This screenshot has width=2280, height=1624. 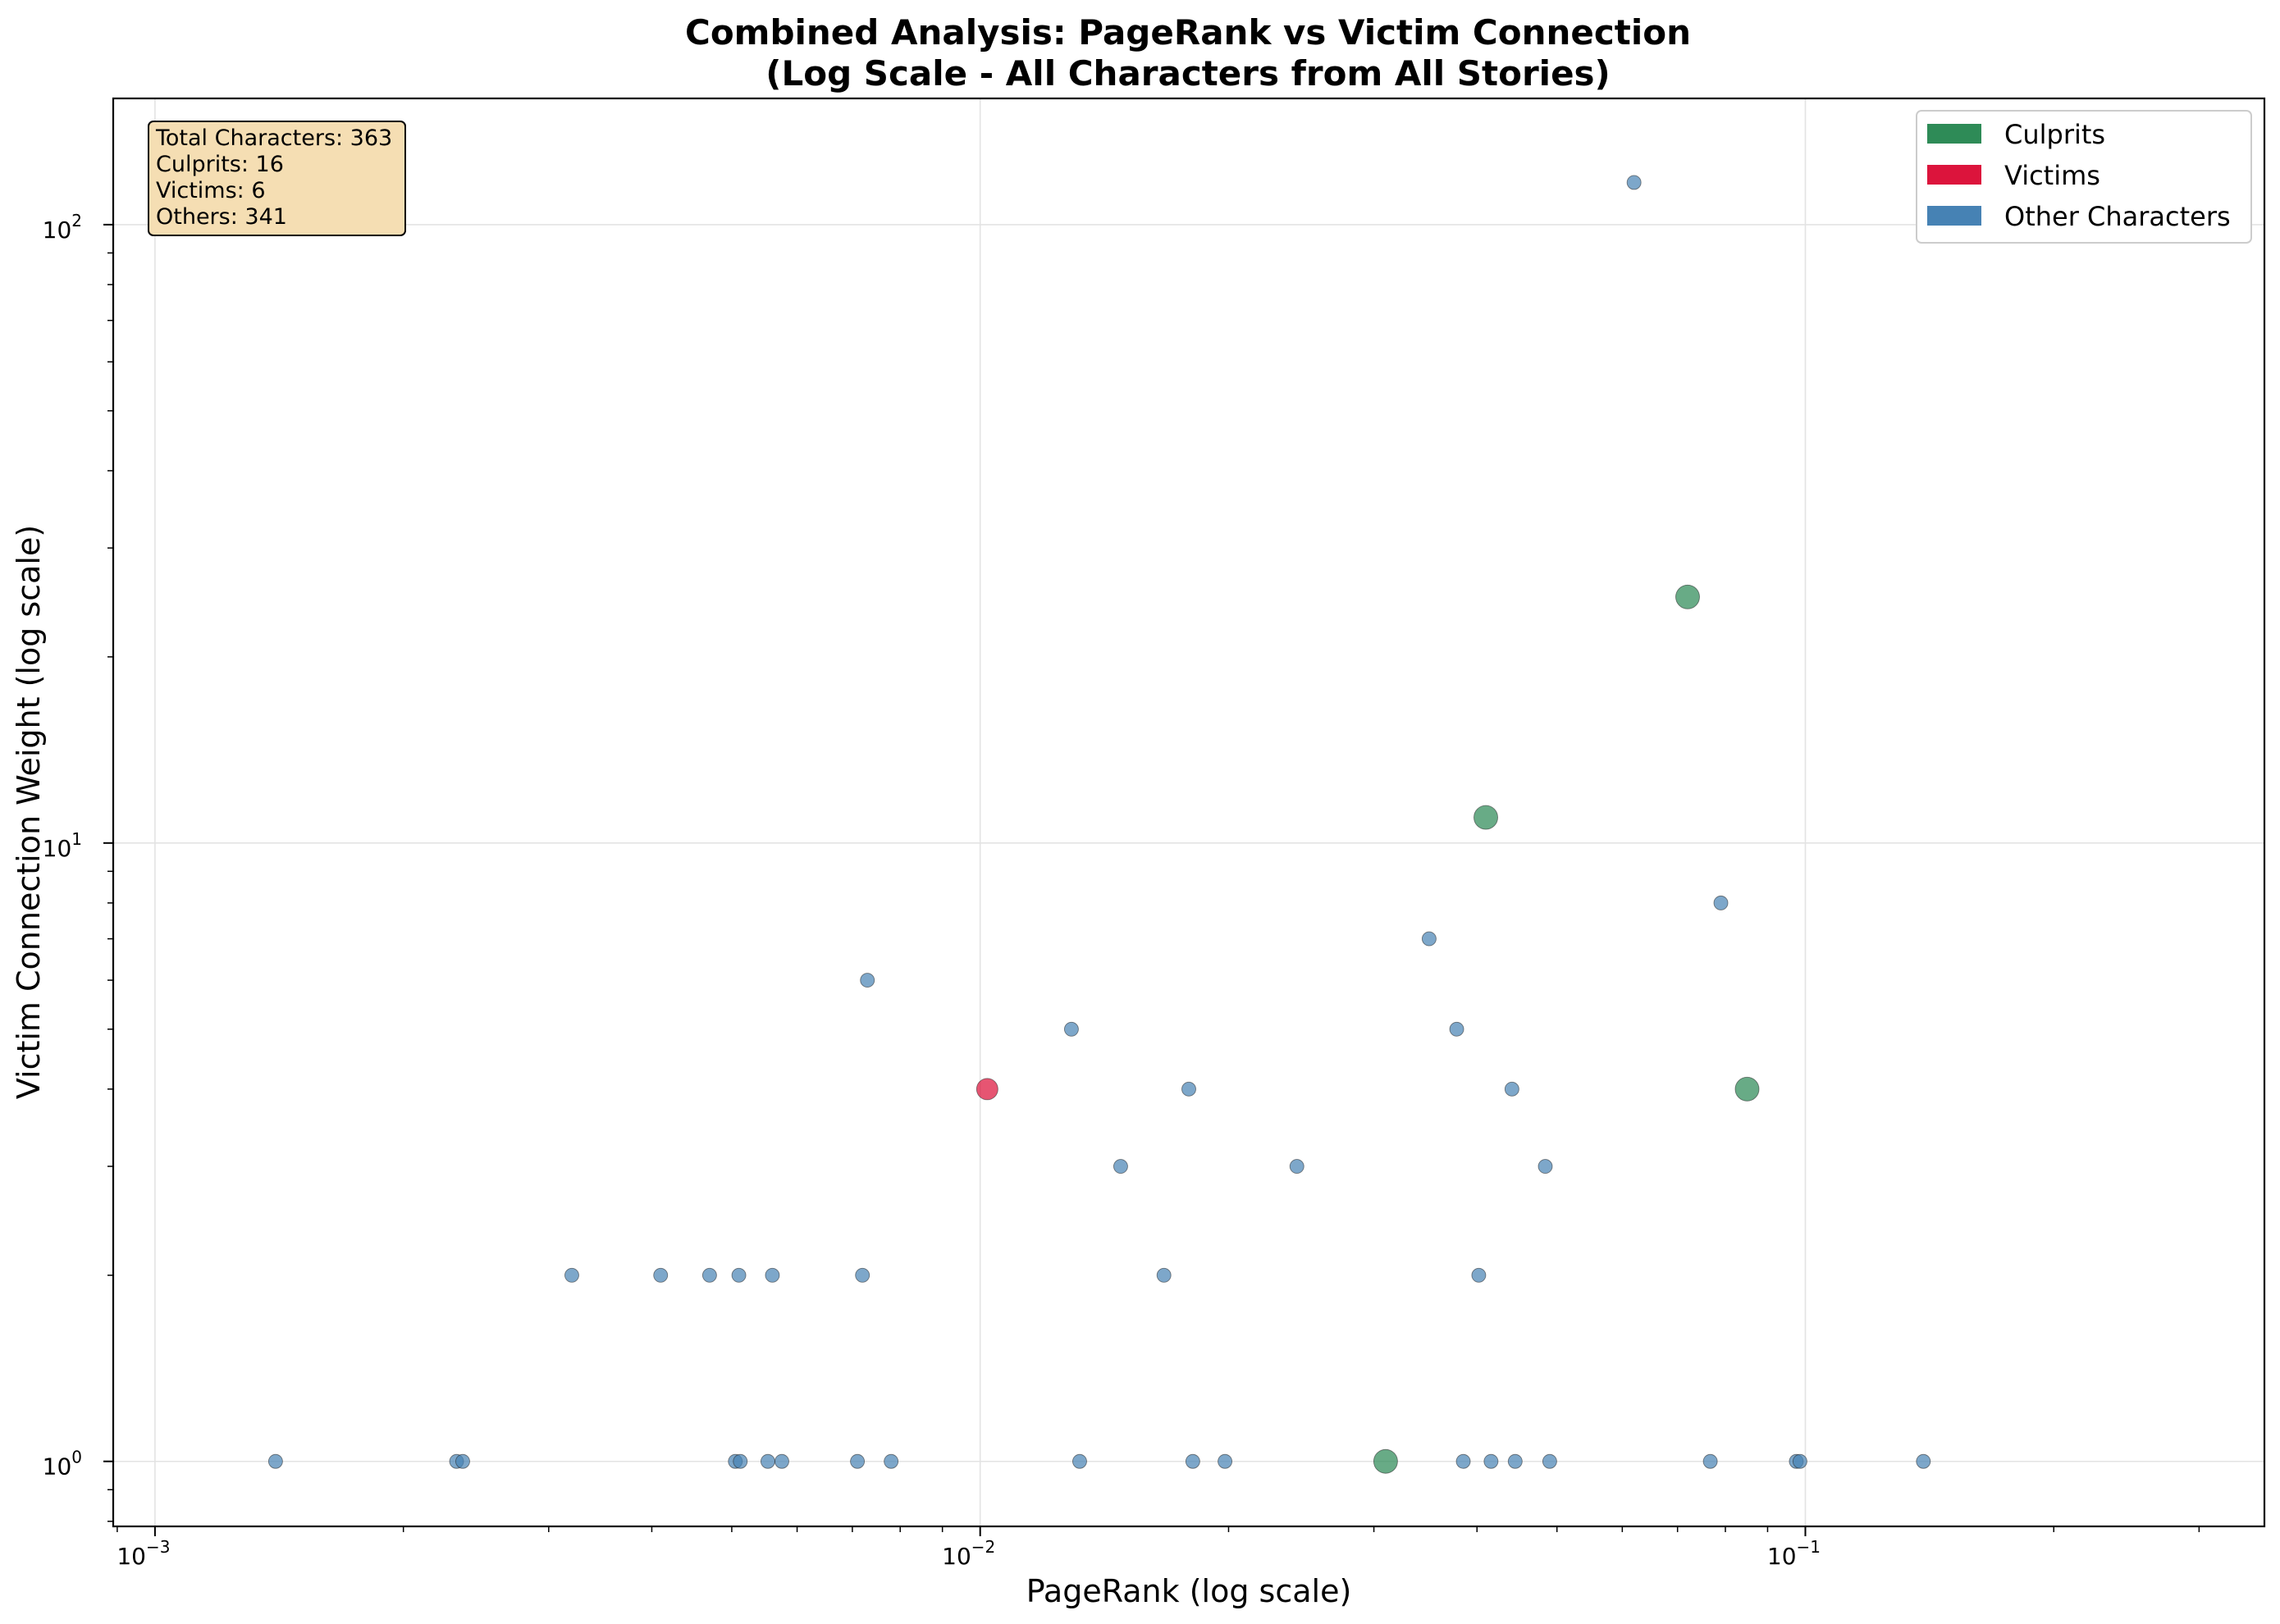 I want to click on legend-swatch-other-characters, so click(x=1954, y=216).